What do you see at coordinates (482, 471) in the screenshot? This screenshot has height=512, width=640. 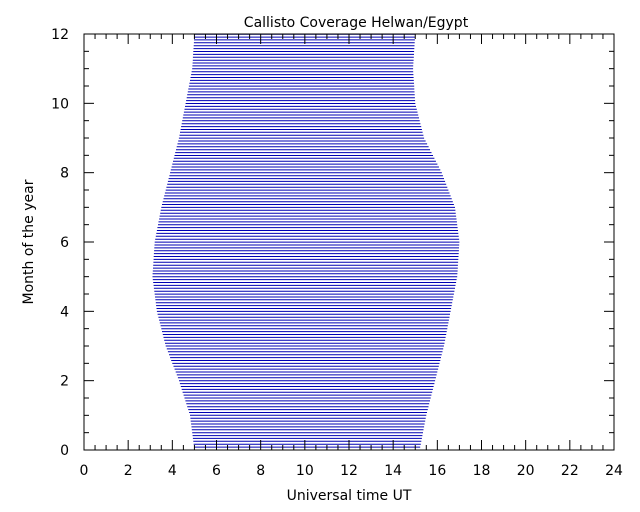 I see `x-tick-label: 18` at bounding box center [482, 471].